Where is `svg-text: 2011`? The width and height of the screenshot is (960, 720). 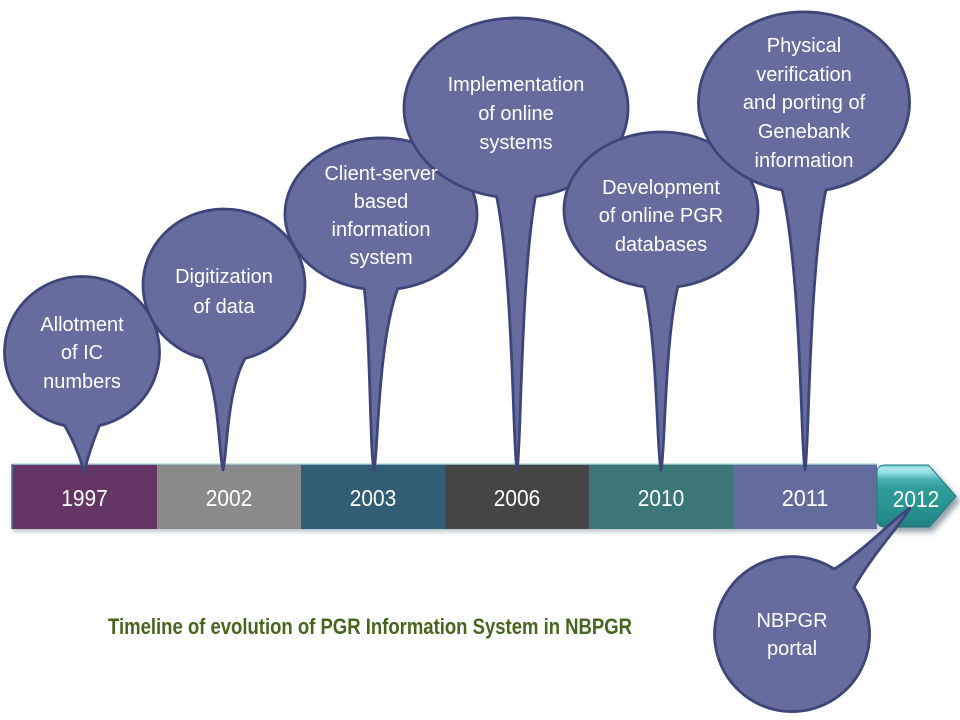
svg-text: 2011 is located at coordinates (805, 498).